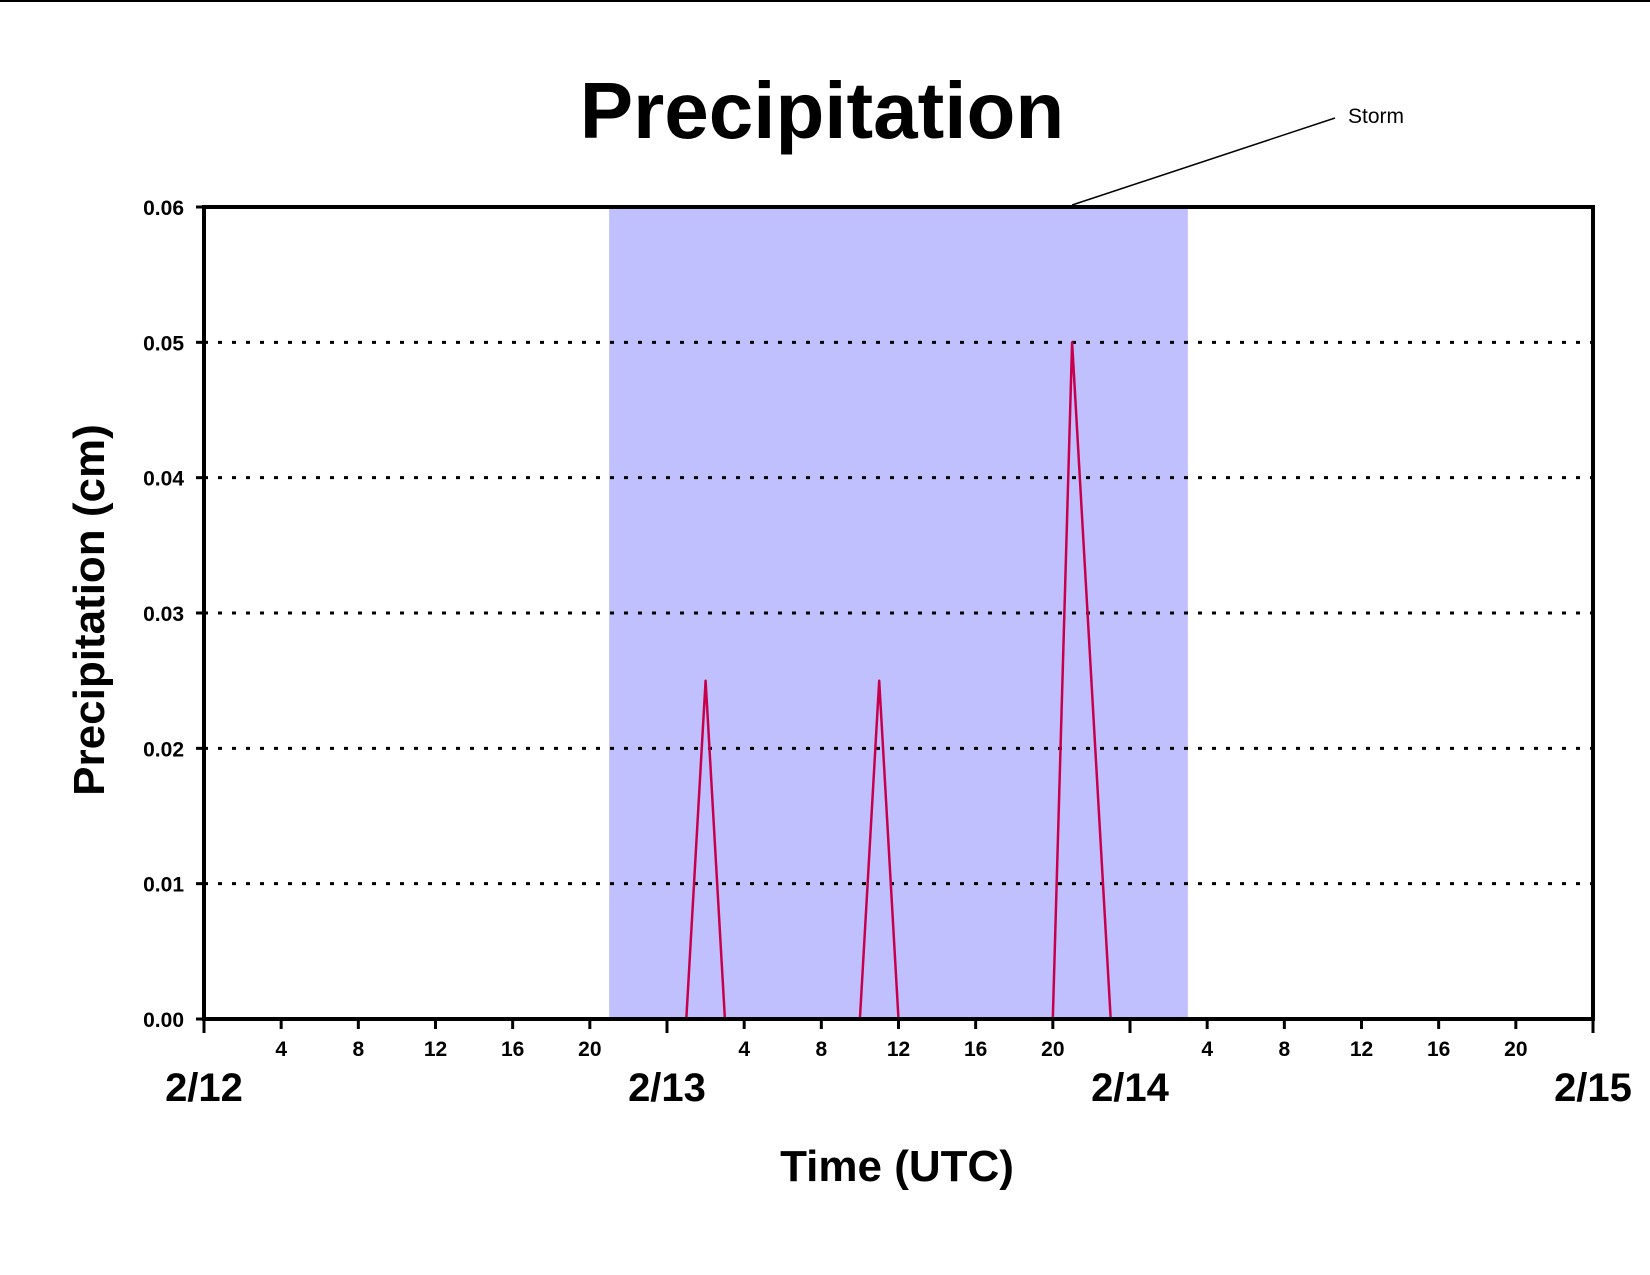 The image size is (1650, 1275). What do you see at coordinates (163, 749) in the screenshot?
I see `y-tick-label: 0.02` at bounding box center [163, 749].